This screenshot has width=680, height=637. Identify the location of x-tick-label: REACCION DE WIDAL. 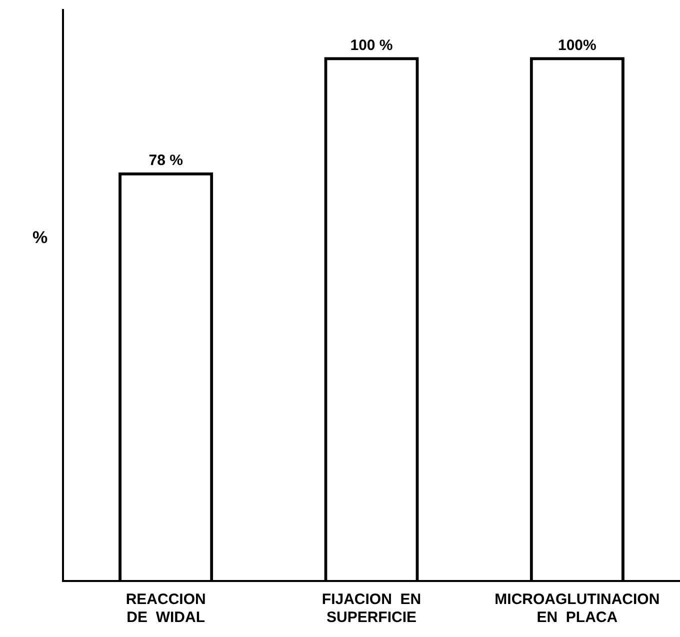
(166, 608).